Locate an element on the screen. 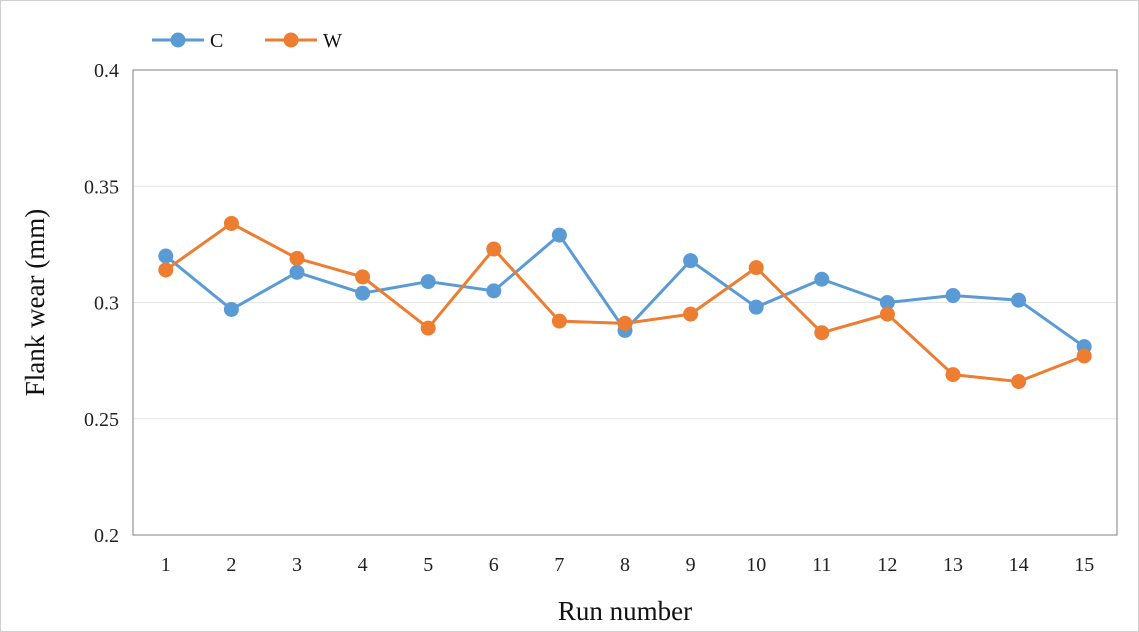 This screenshot has width=1139, height=632. x-tick-label: 12 is located at coordinates (887, 565).